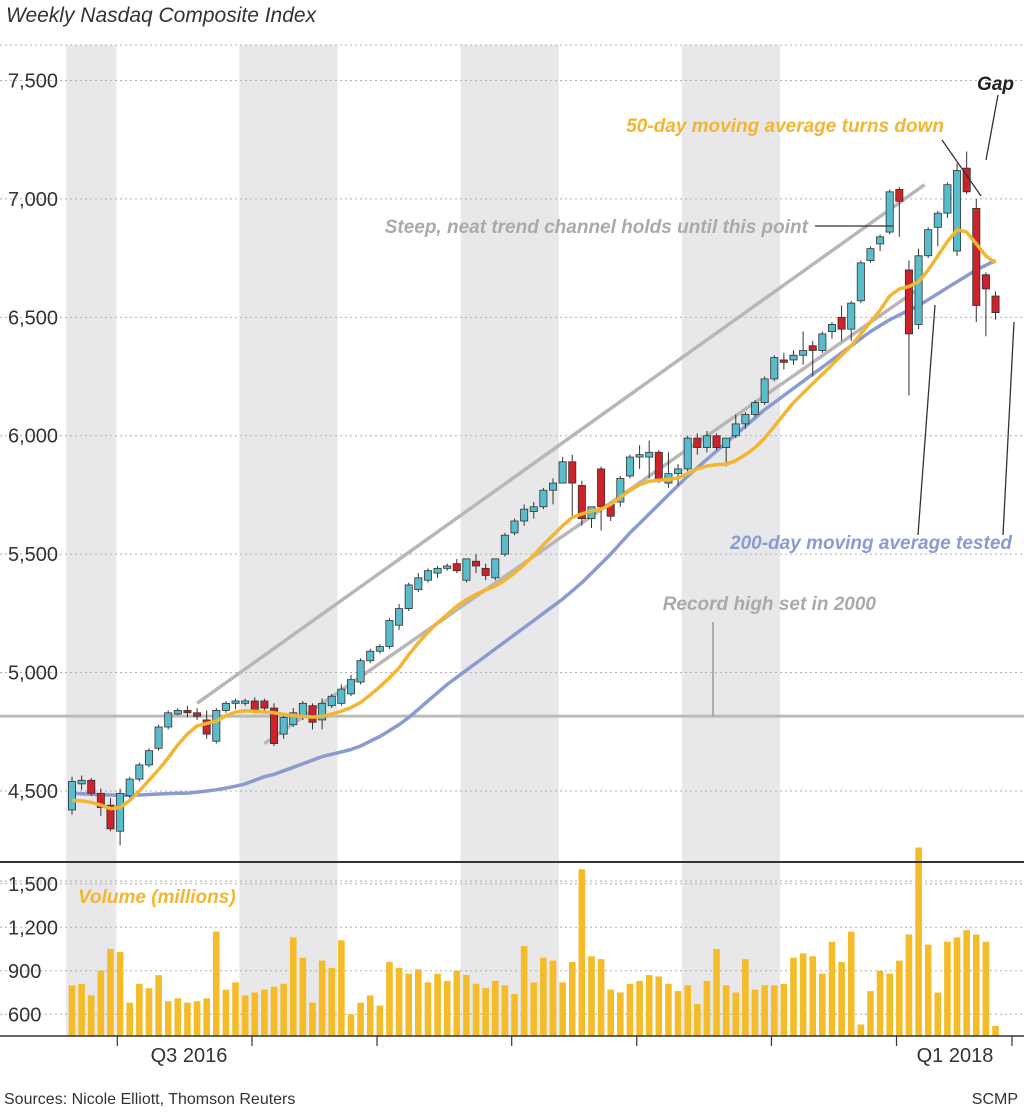 The height and width of the screenshot is (1112, 1024). I want to click on leader-gap, so click(992, 127).